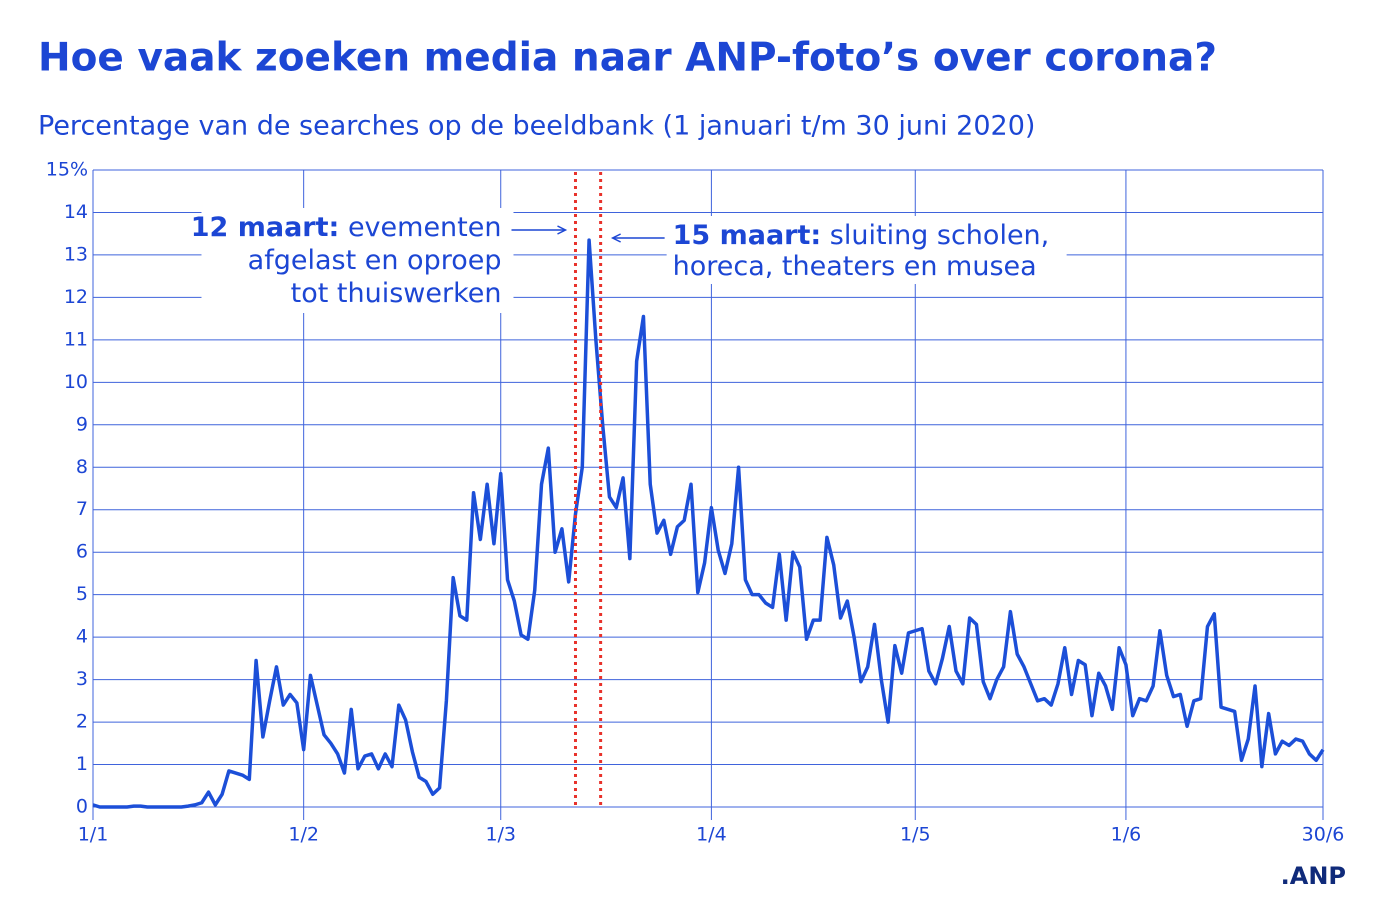 The image size is (1400, 917). I want to click on y-tick-label: 8, so click(82, 467).